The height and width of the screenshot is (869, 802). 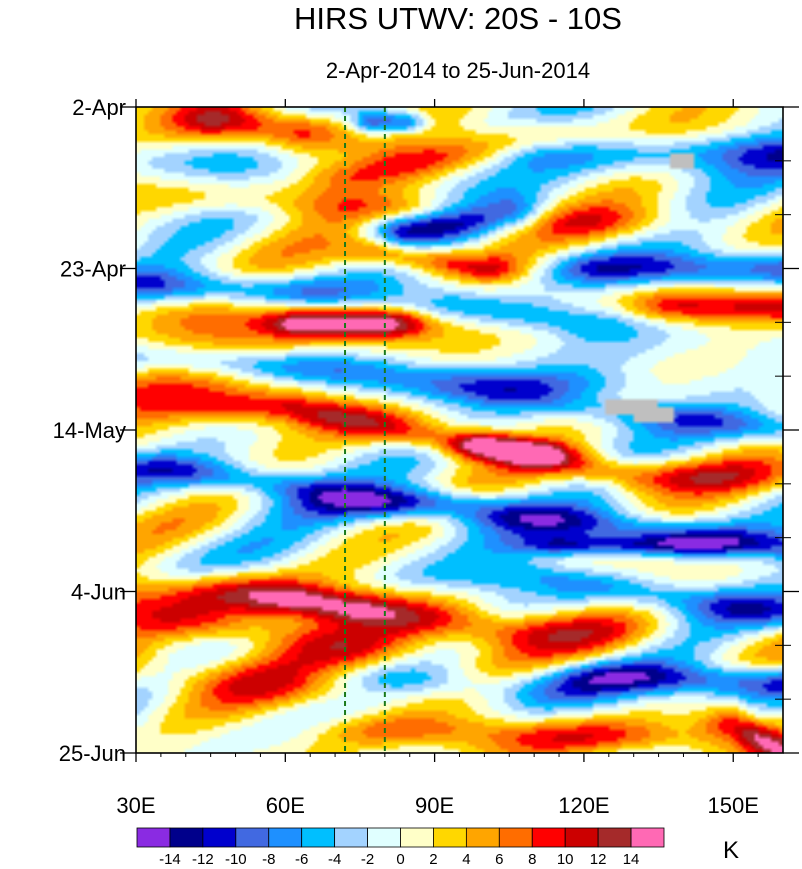 I want to click on colorbar-tick-label: 12, so click(x=598, y=859).